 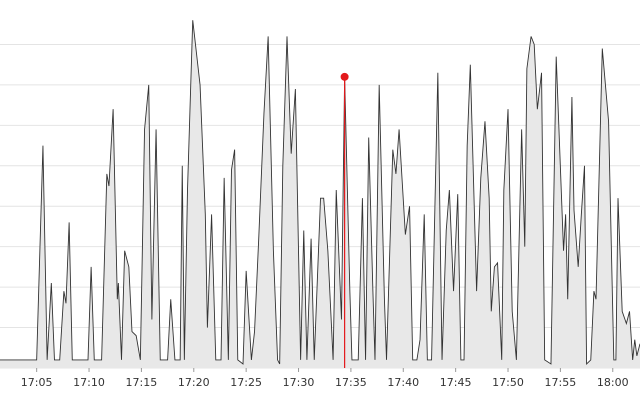 I want to click on x-tick-label: 17:15, so click(x=142, y=382).